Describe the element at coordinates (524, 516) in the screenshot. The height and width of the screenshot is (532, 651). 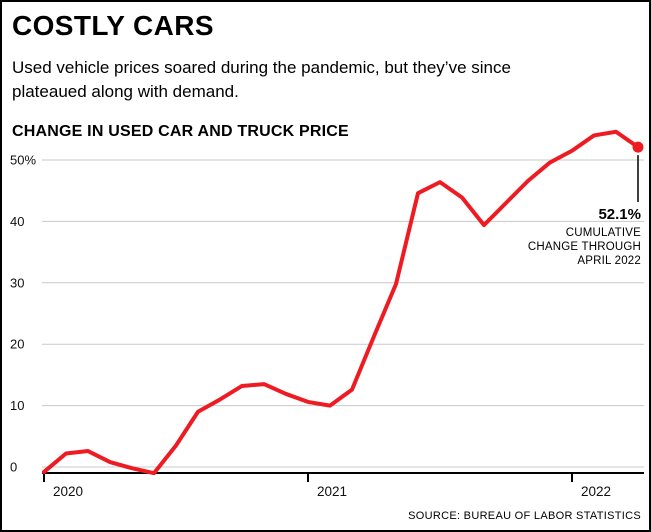
I see `source-credit: SOURCE: BUREAU OF LABOR STATISTICS` at that location.